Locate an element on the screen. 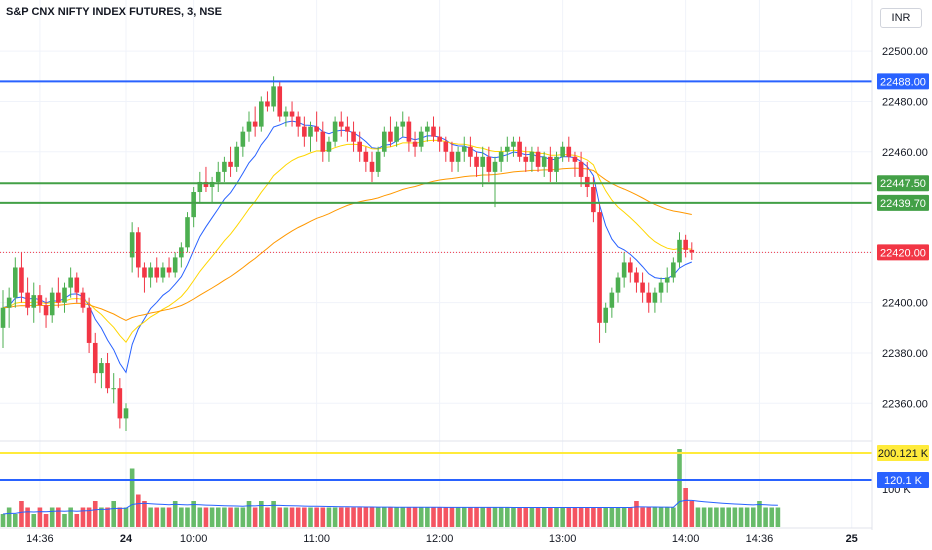 Image resolution: width=932 pixels, height=550 pixels. volume-series is located at coordinates (390, 488).